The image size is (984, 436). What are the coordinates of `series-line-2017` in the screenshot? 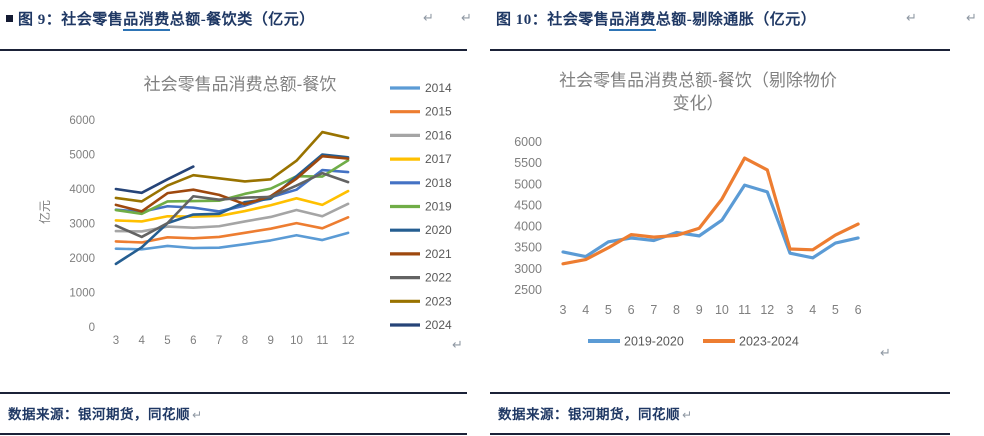 It's located at (232, 206).